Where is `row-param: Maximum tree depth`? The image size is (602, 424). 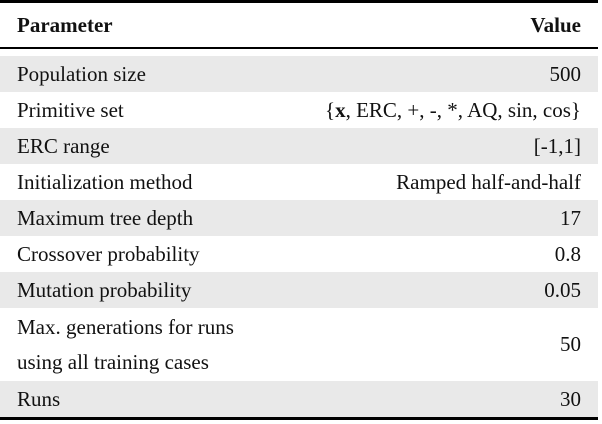 row-param: Maximum tree depth is located at coordinates (105, 217).